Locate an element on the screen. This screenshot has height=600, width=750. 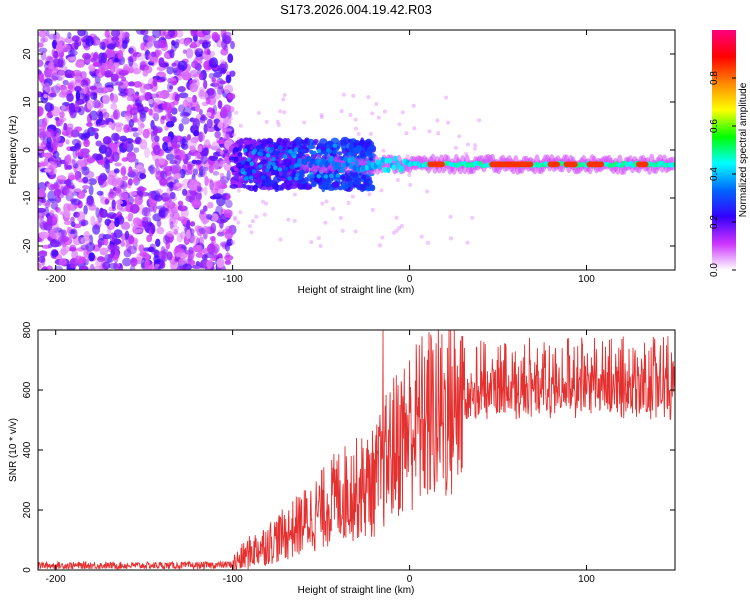
ridge-peak is located at coordinates (570, 164).